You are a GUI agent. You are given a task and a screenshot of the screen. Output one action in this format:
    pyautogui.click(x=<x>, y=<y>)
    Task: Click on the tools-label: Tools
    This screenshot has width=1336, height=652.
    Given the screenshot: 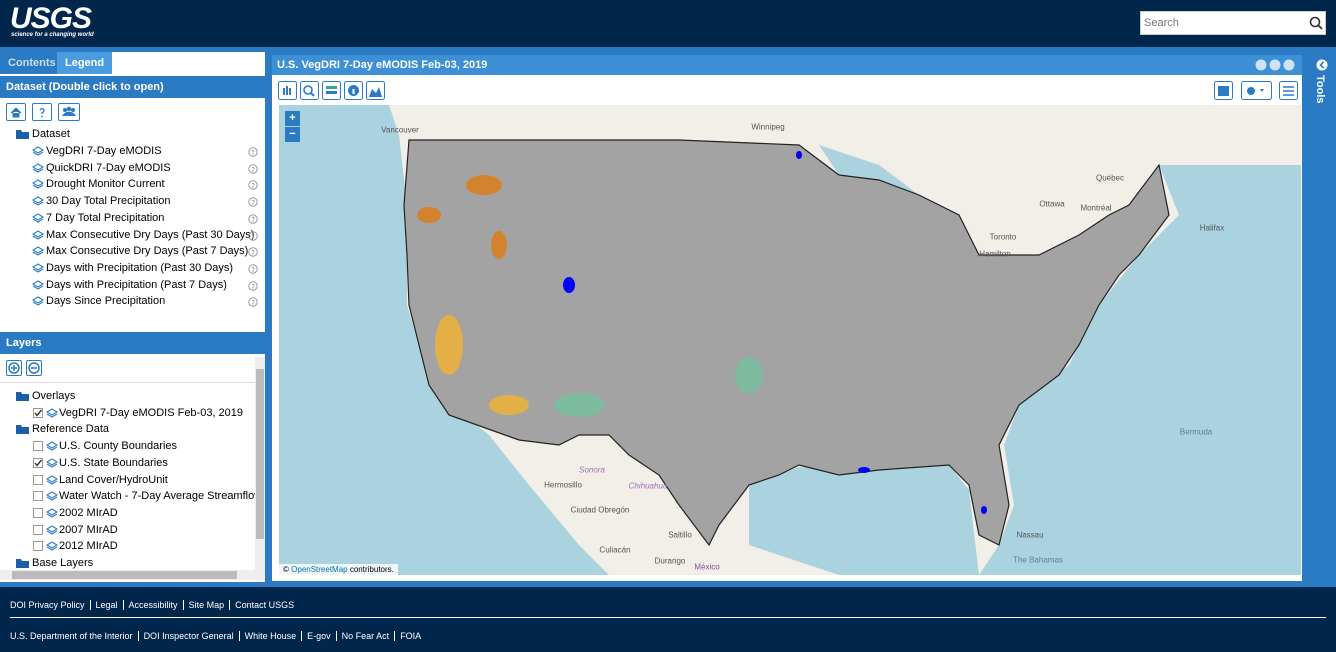 What is the action you would take?
    pyautogui.click(x=1320, y=89)
    